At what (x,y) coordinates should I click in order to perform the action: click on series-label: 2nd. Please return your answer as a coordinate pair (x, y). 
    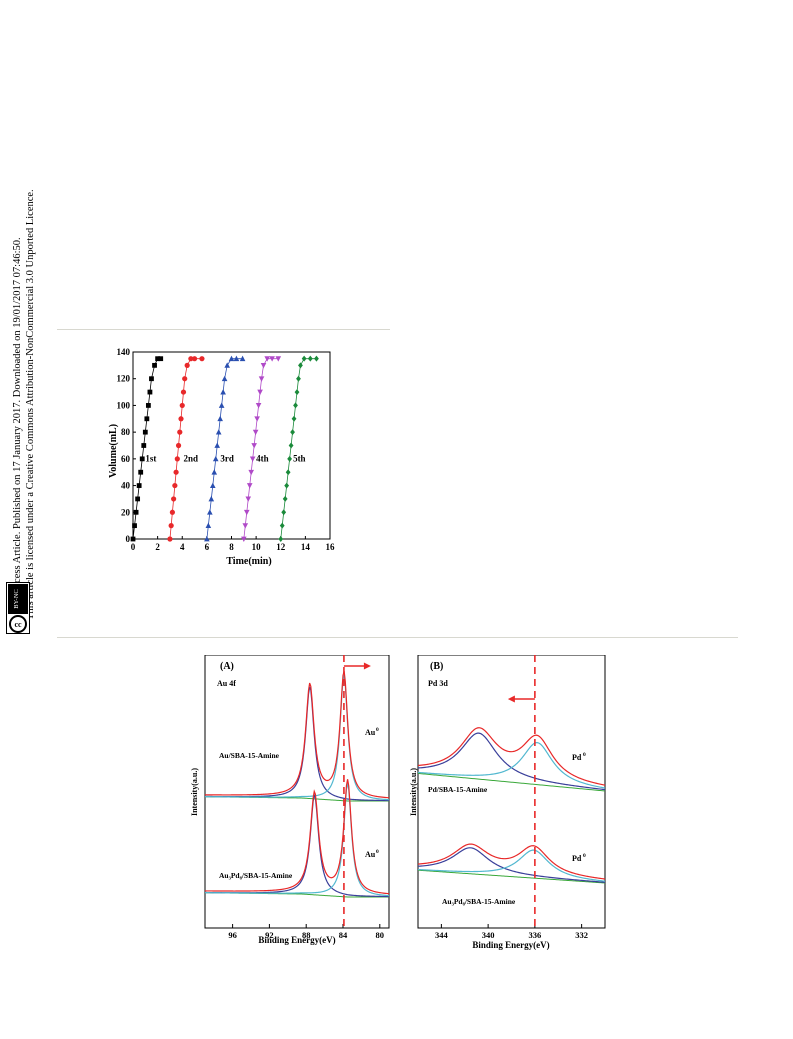
    Looking at the image, I should click on (190, 459).